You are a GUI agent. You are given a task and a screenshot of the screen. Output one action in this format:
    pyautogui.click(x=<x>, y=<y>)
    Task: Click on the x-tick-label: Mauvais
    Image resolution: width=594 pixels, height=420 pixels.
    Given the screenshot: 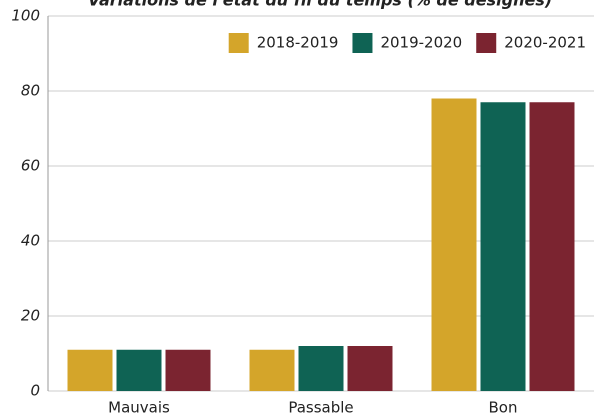 What is the action you would take?
    pyautogui.click(x=139, y=408)
    